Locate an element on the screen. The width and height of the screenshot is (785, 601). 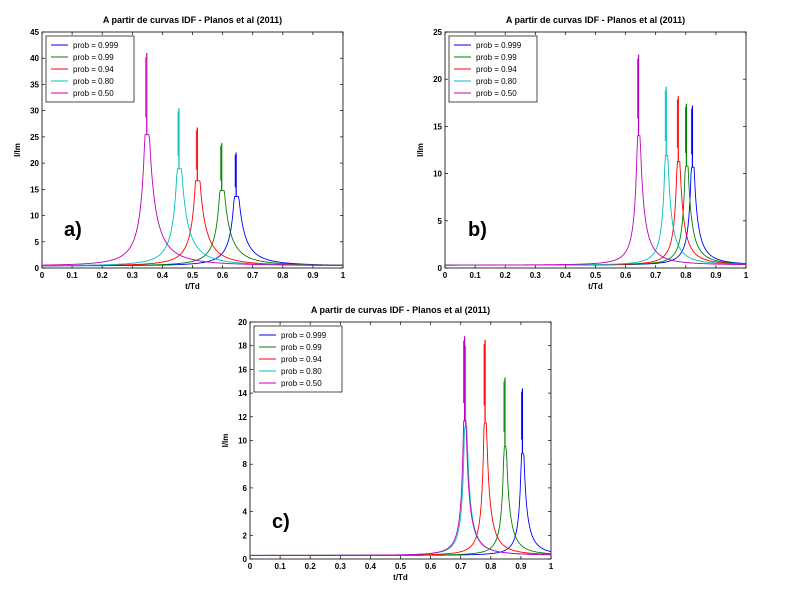
y-tick-label: 14 is located at coordinates (242, 393).